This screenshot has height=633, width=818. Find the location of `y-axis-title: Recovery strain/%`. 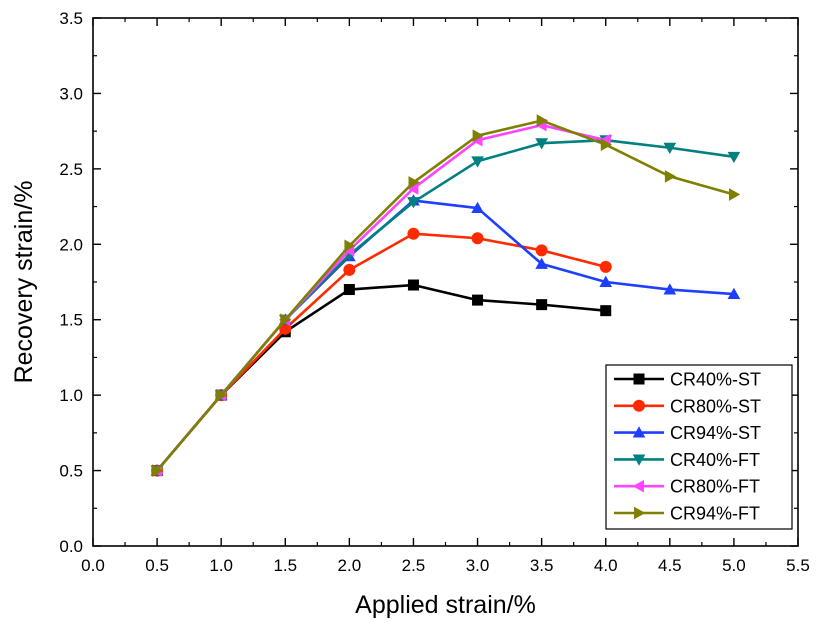

y-axis-title: Recovery strain/% is located at coordinates (24, 282).